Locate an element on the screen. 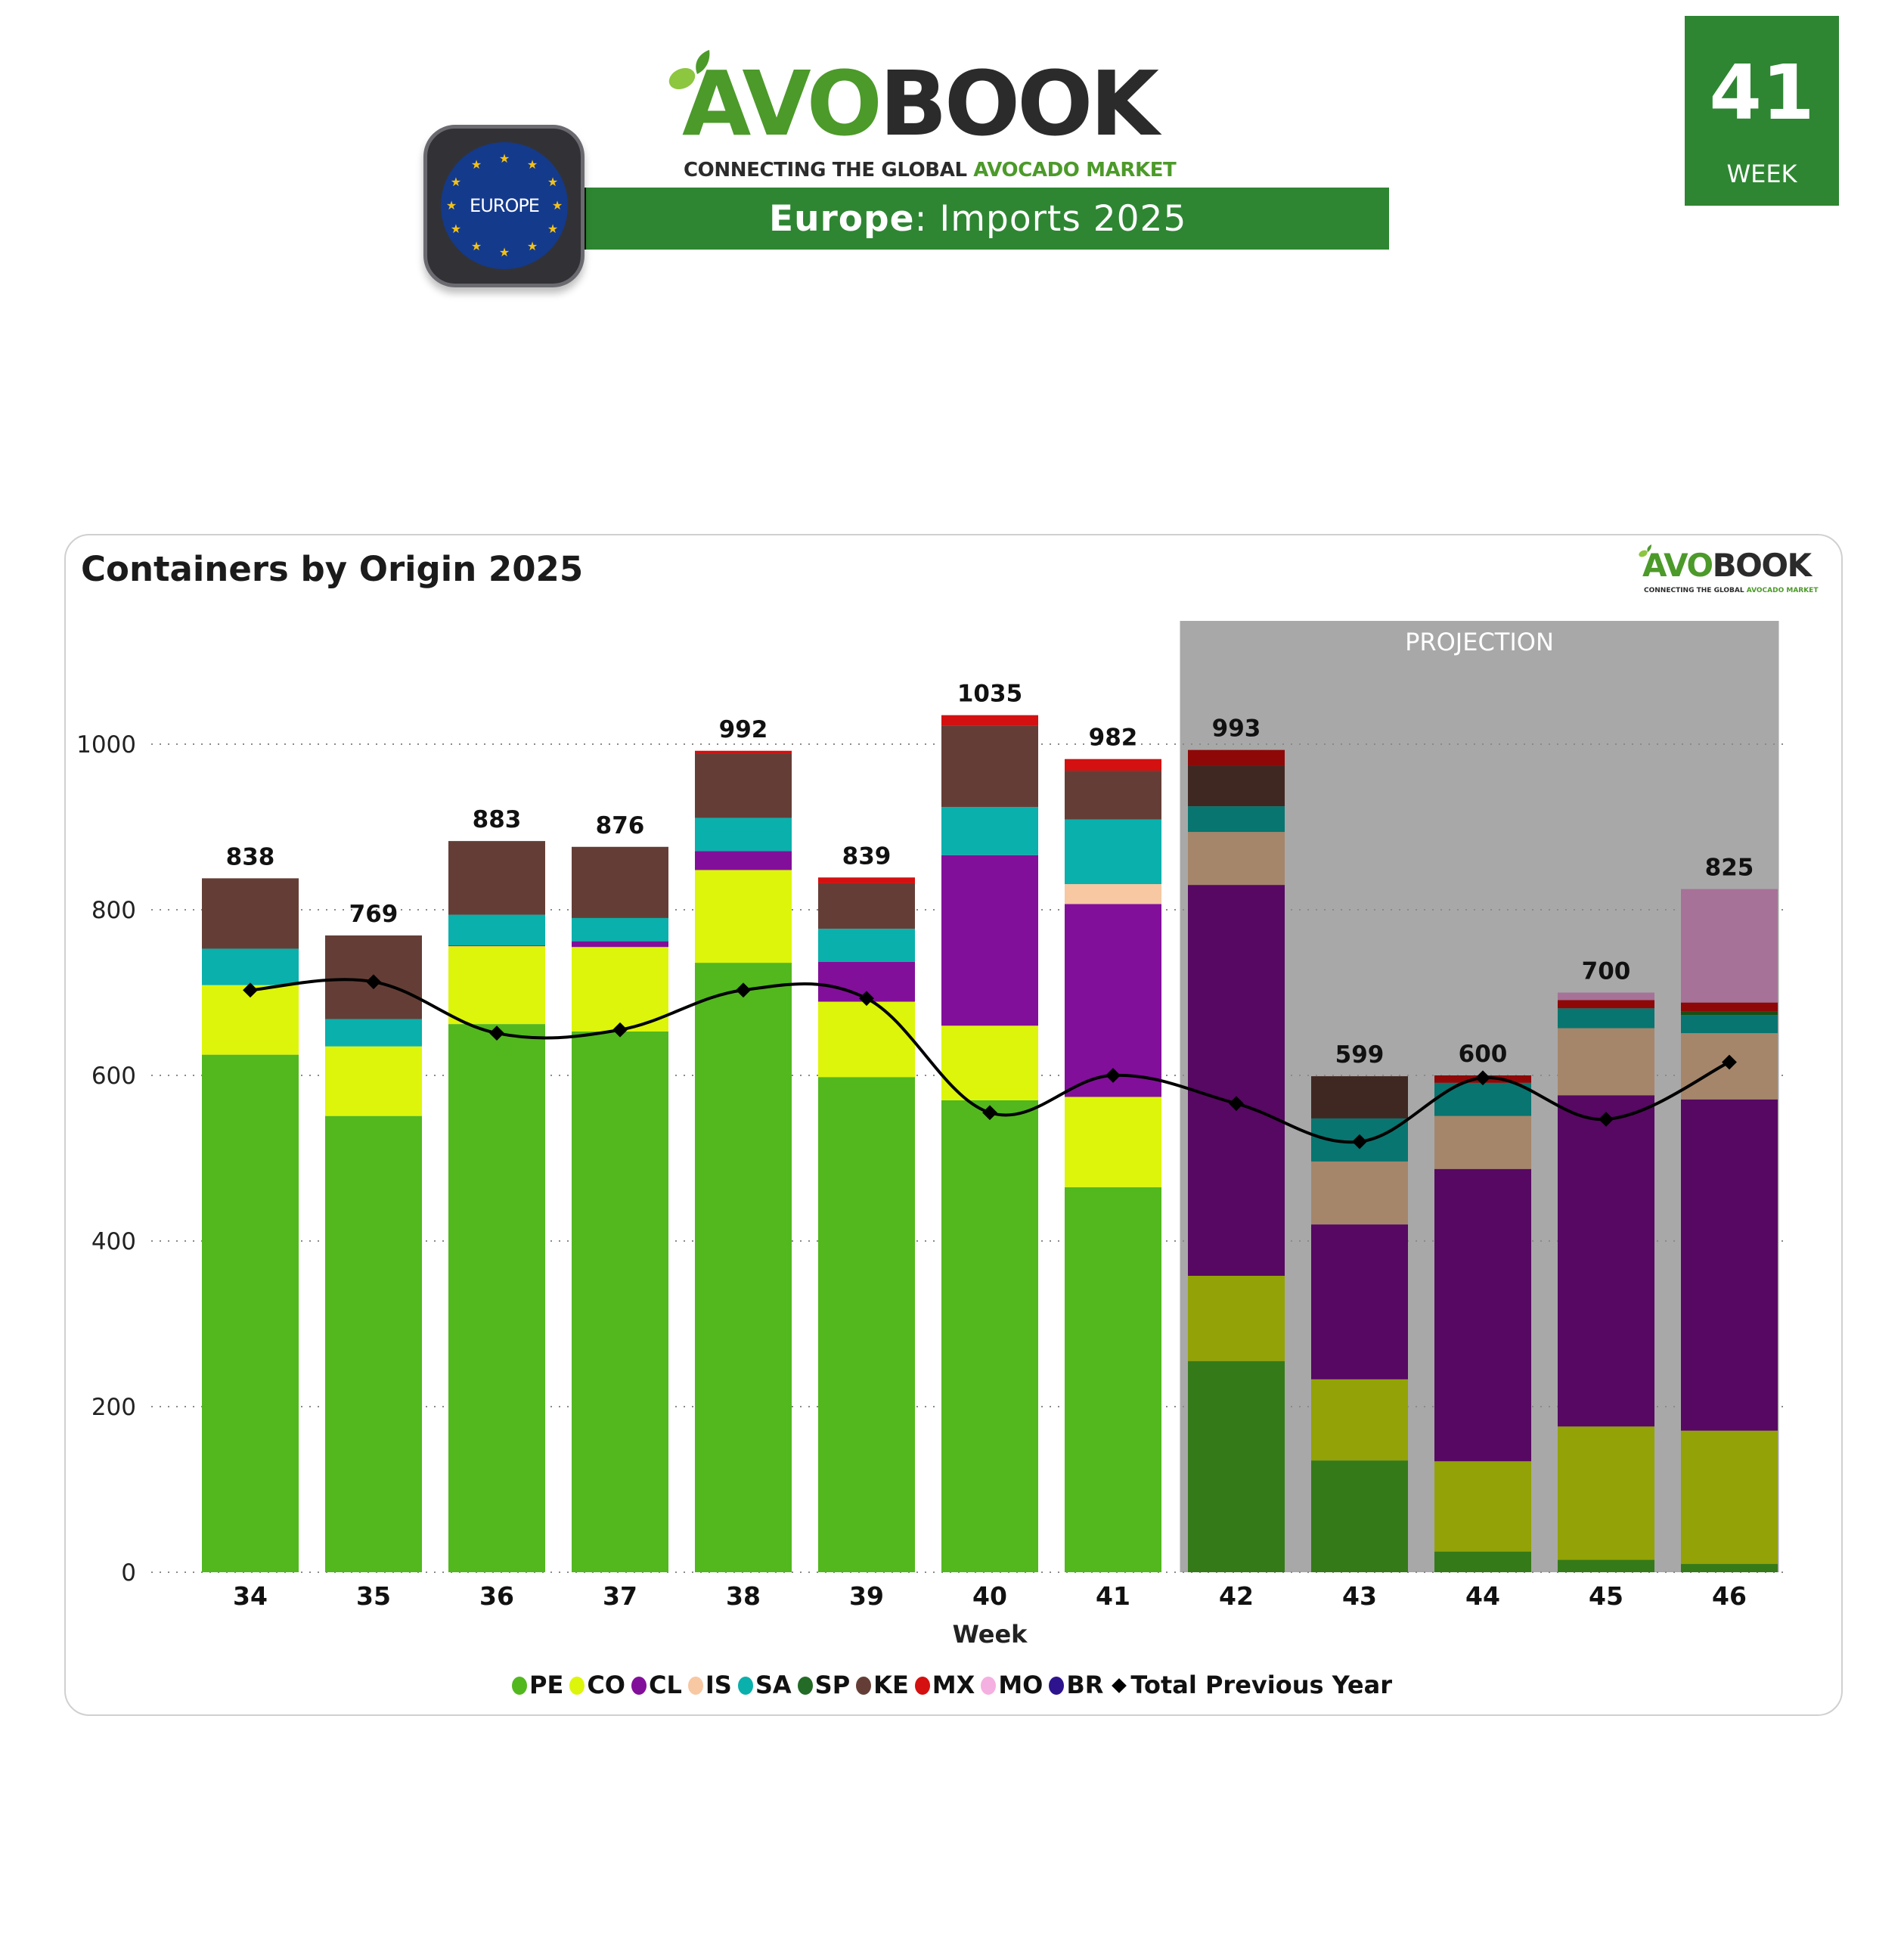 The image size is (1904, 1936). legend-item-mx: MX is located at coordinates (944, 1685).